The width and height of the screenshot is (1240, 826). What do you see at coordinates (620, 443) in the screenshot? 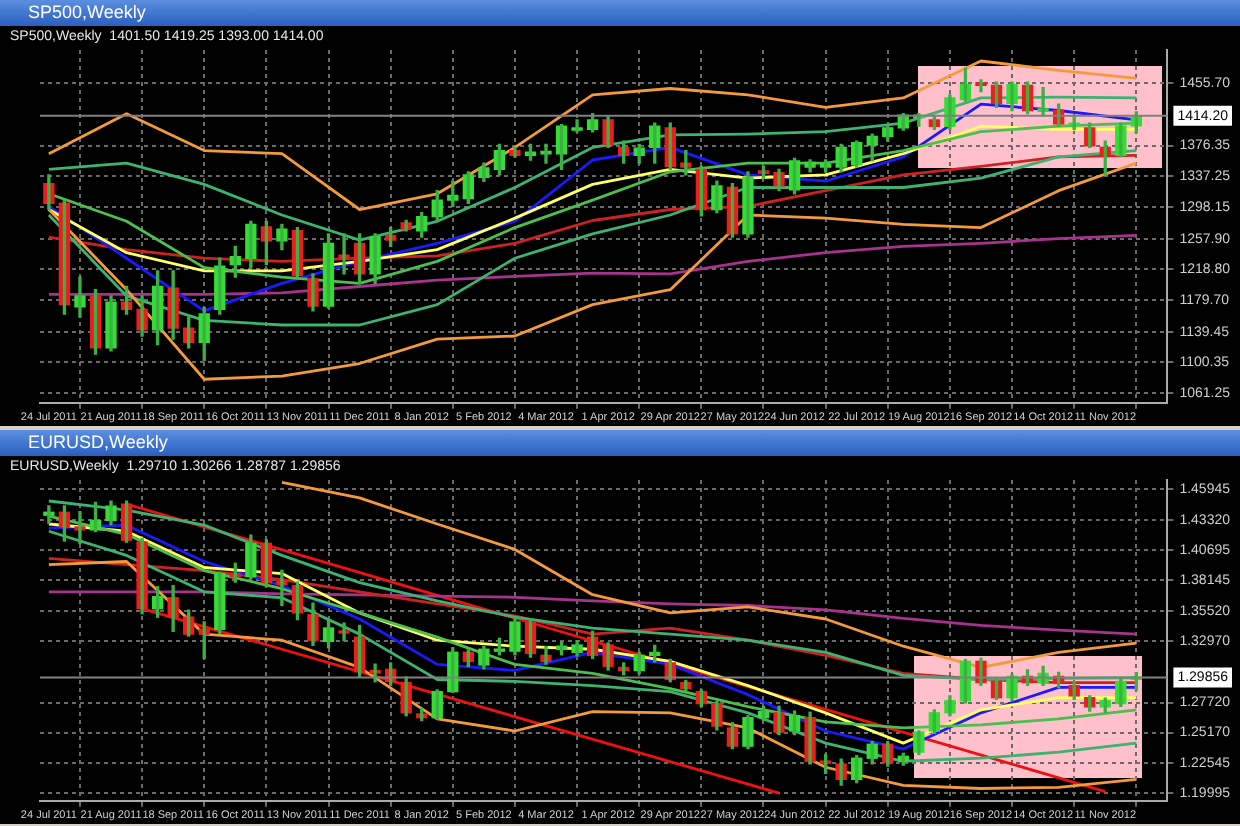
I see `chart-title: EURUSD,Weekly` at bounding box center [620, 443].